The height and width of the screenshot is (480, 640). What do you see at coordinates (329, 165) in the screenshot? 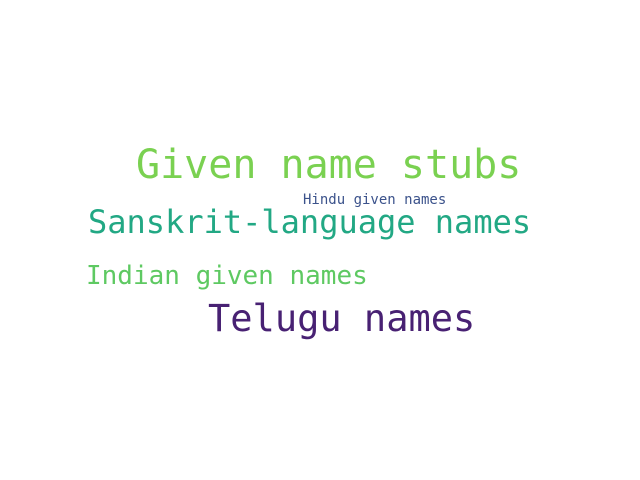
I see `word-given-name-stubs: Given name stubs` at bounding box center [329, 165].